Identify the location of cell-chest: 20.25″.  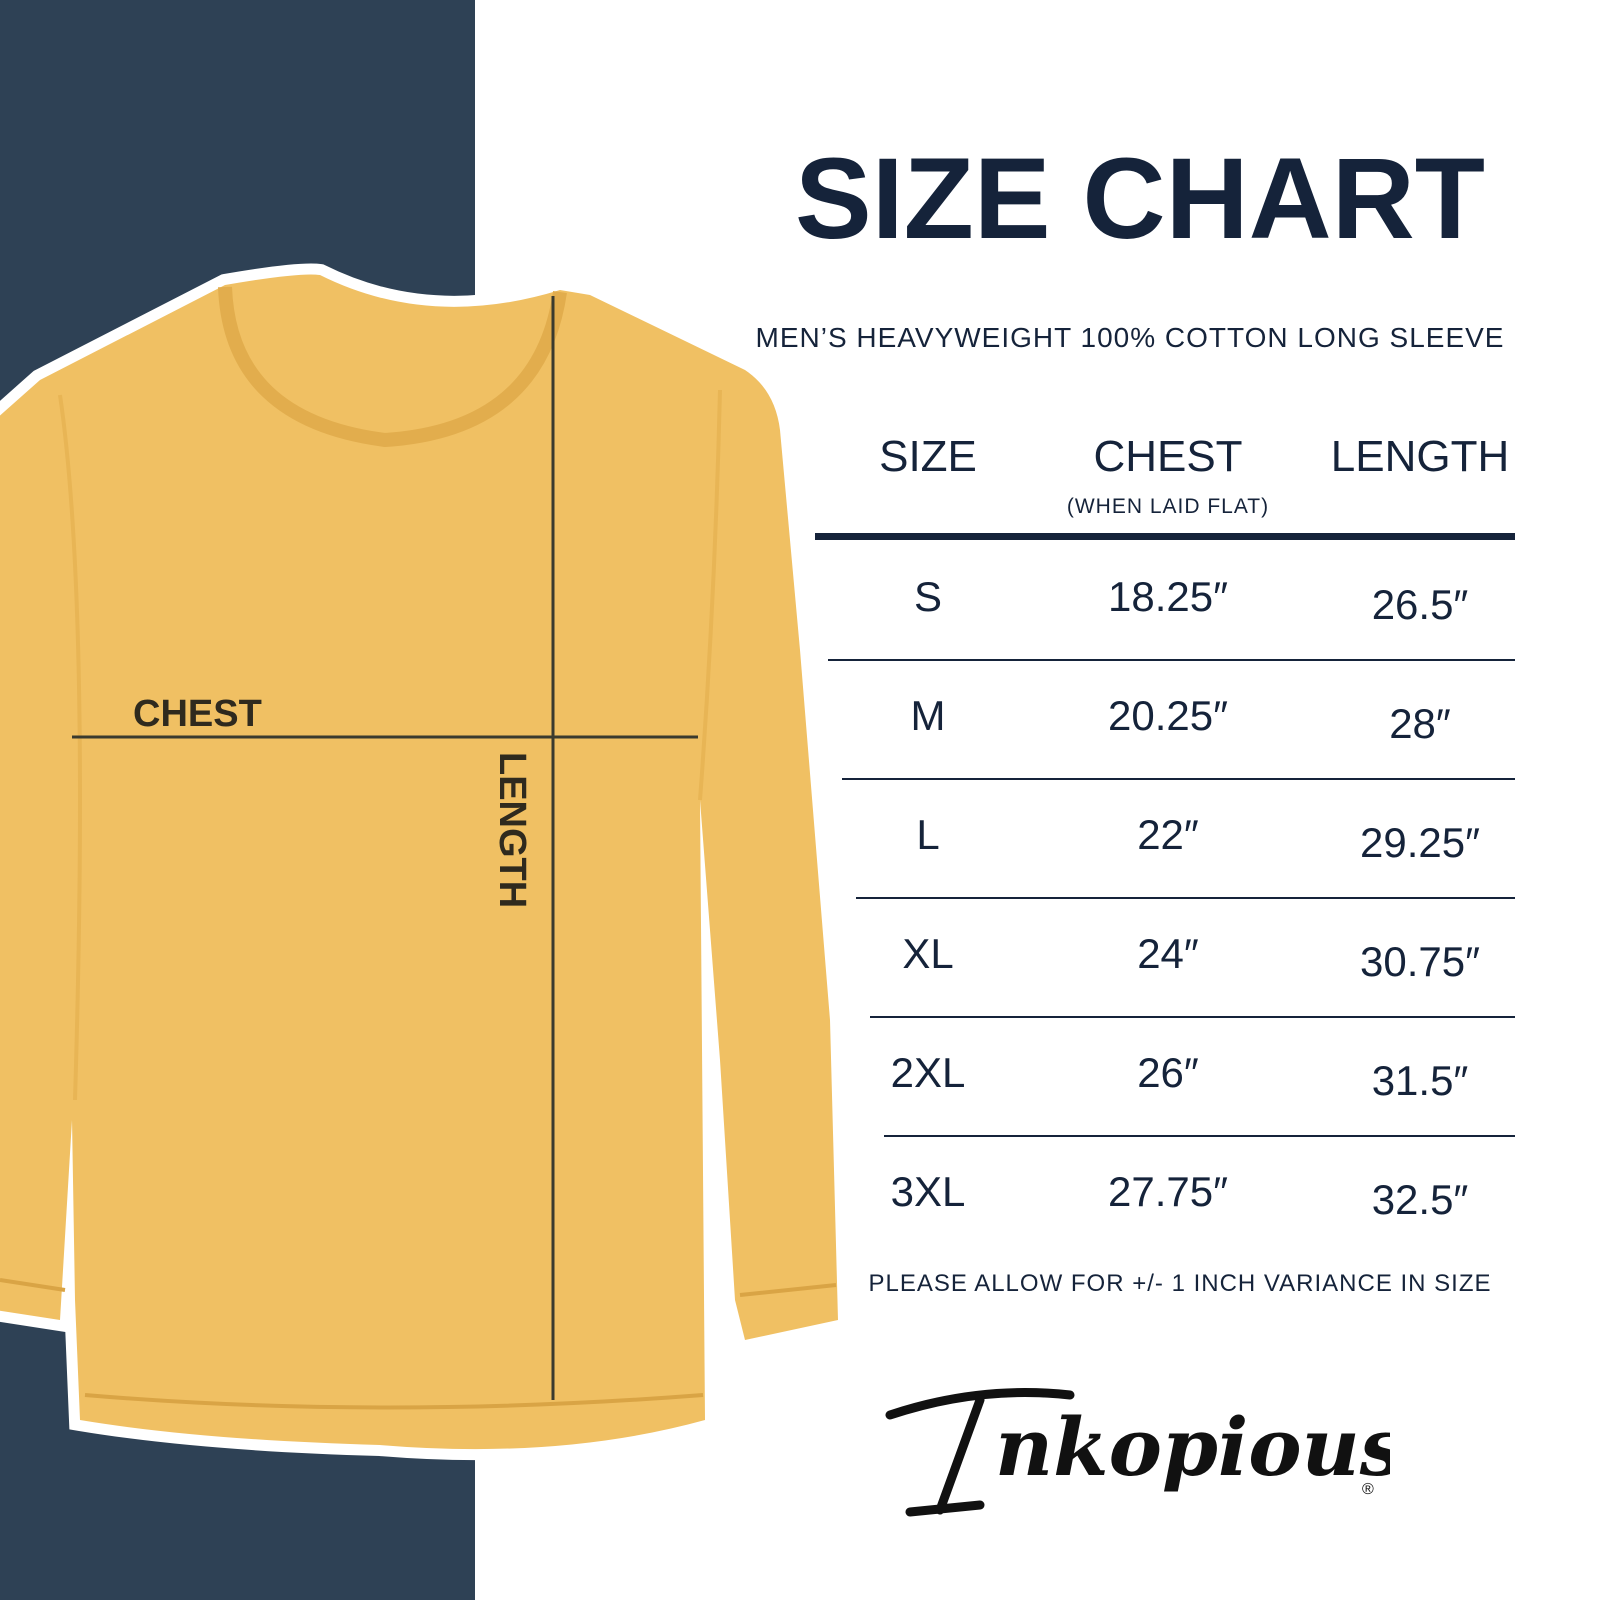
(1168, 715).